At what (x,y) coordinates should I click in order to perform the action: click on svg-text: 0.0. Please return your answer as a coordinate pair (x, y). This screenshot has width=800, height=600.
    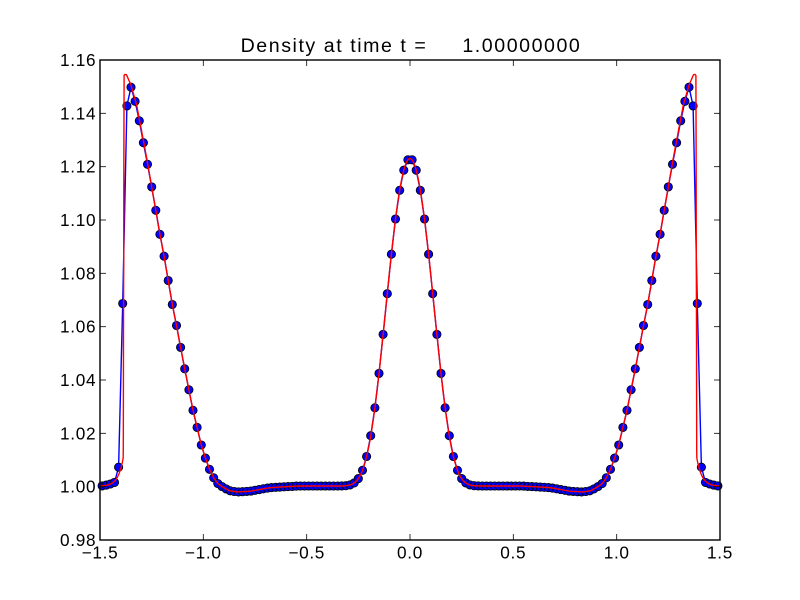
    Looking at the image, I should click on (410, 553).